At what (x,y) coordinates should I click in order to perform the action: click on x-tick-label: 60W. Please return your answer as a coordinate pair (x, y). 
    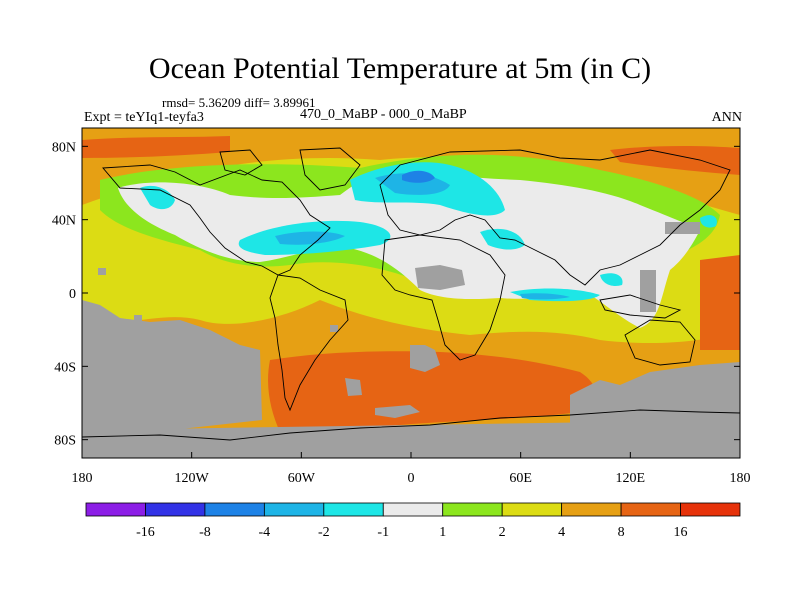
    Looking at the image, I should click on (302, 478).